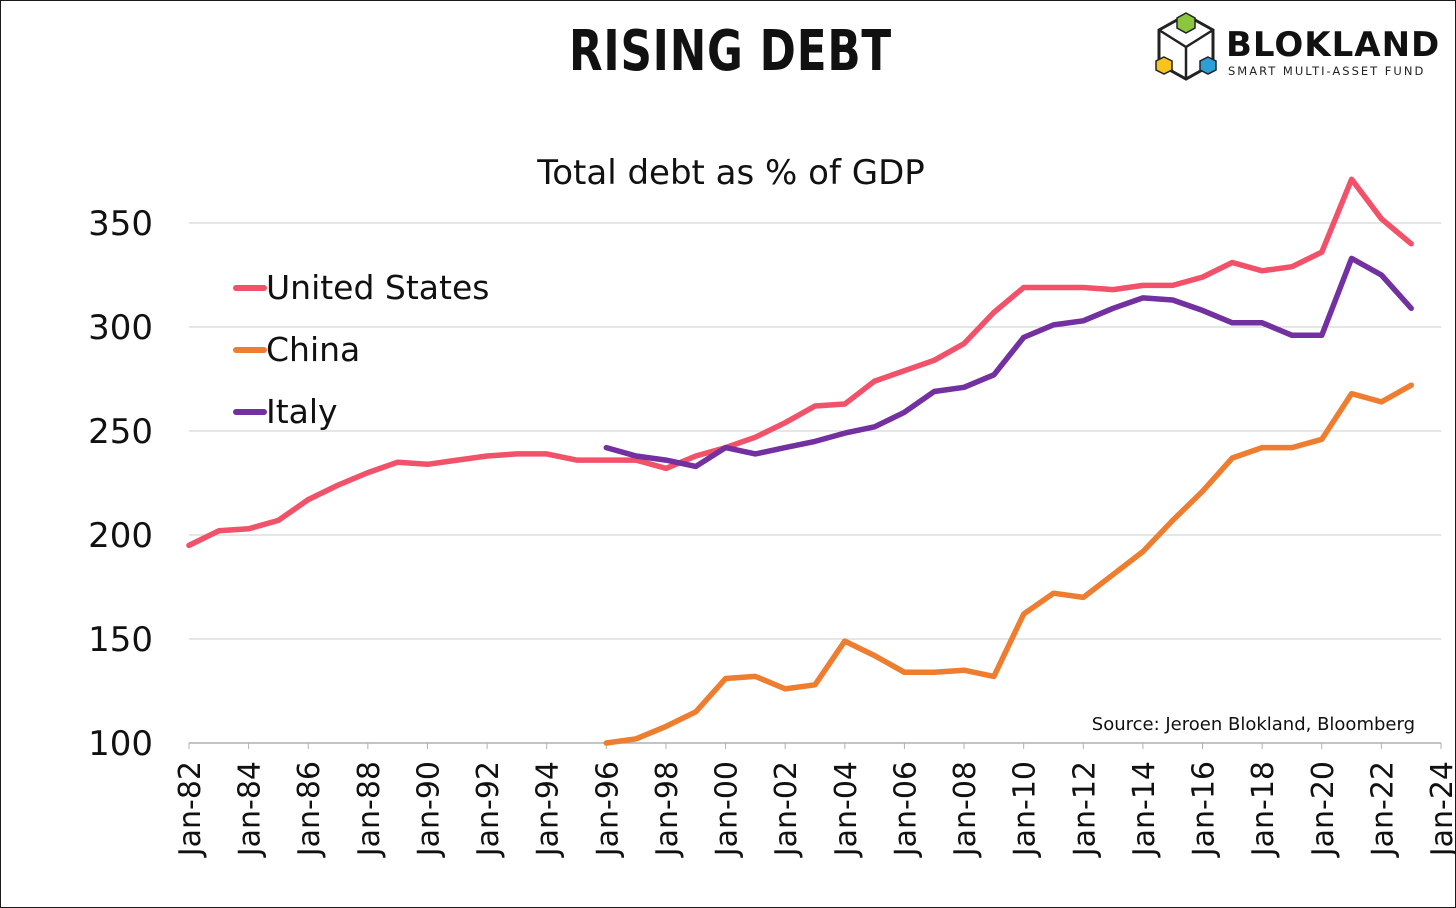  I want to click on y-tick-label: 100, so click(120, 744).